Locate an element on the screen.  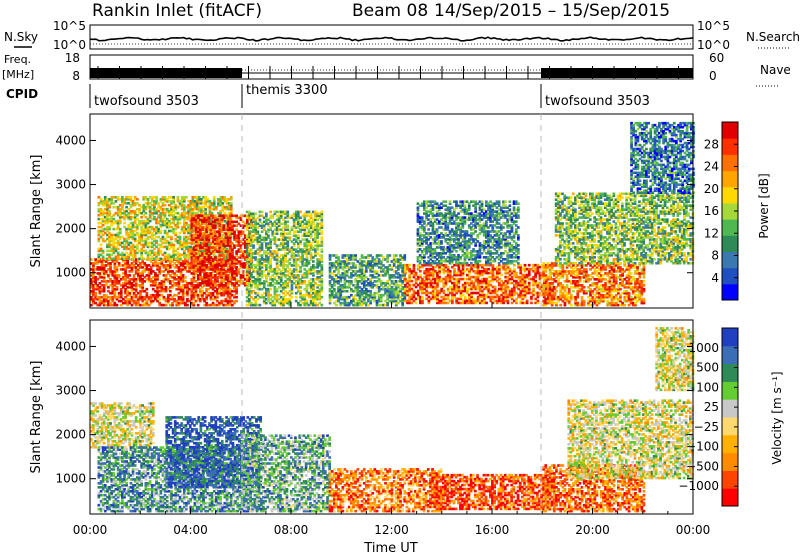
nsearch-label: N.Search is located at coordinates (773, 37).